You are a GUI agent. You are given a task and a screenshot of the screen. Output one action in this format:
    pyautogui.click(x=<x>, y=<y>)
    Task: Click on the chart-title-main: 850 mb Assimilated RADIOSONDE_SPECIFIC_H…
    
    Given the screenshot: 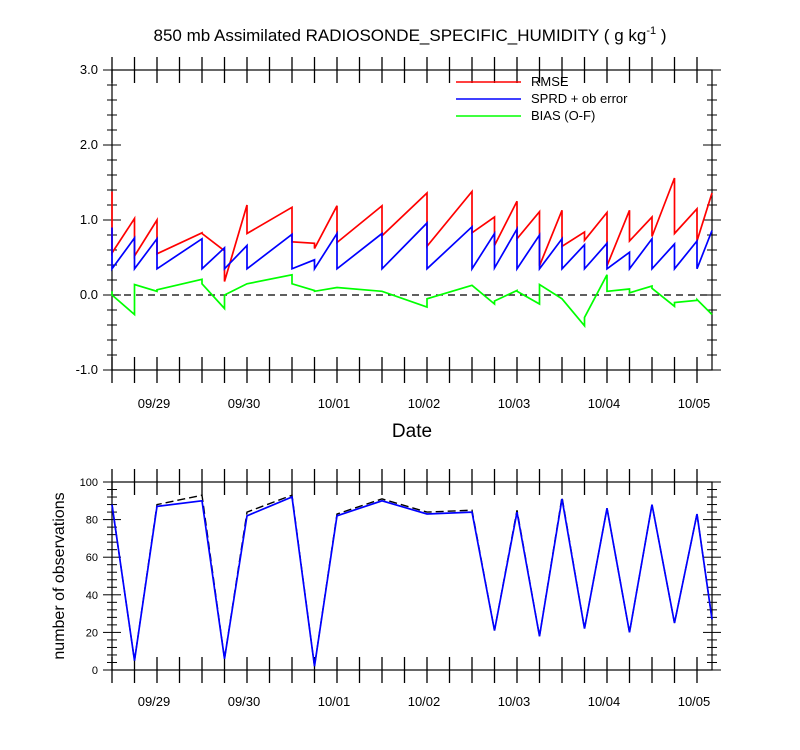 What is the action you would take?
    pyautogui.click(x=400, y=35)
    